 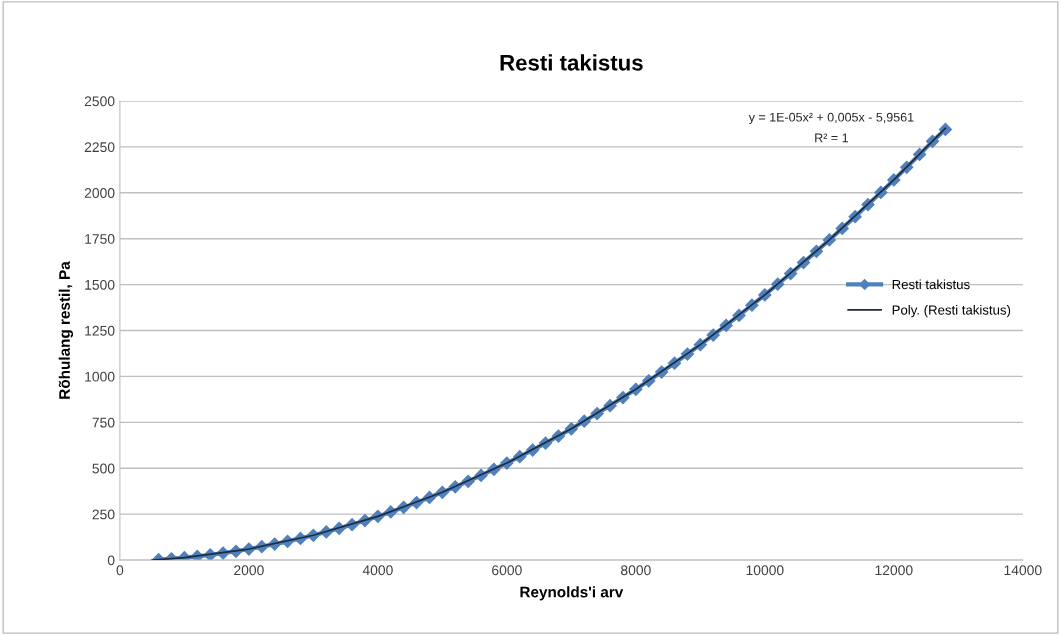 I want to click on x-tick-label: 10000, so click(x=765, y=570).